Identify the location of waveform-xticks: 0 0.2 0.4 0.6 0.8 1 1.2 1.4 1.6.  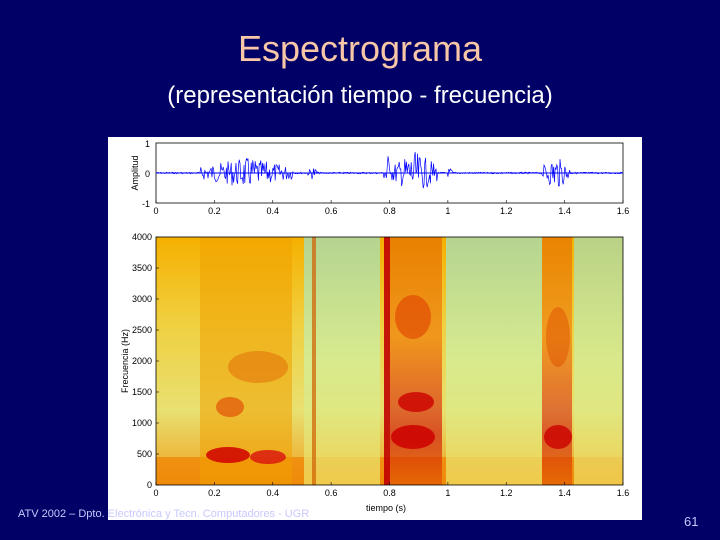
(391, 208).